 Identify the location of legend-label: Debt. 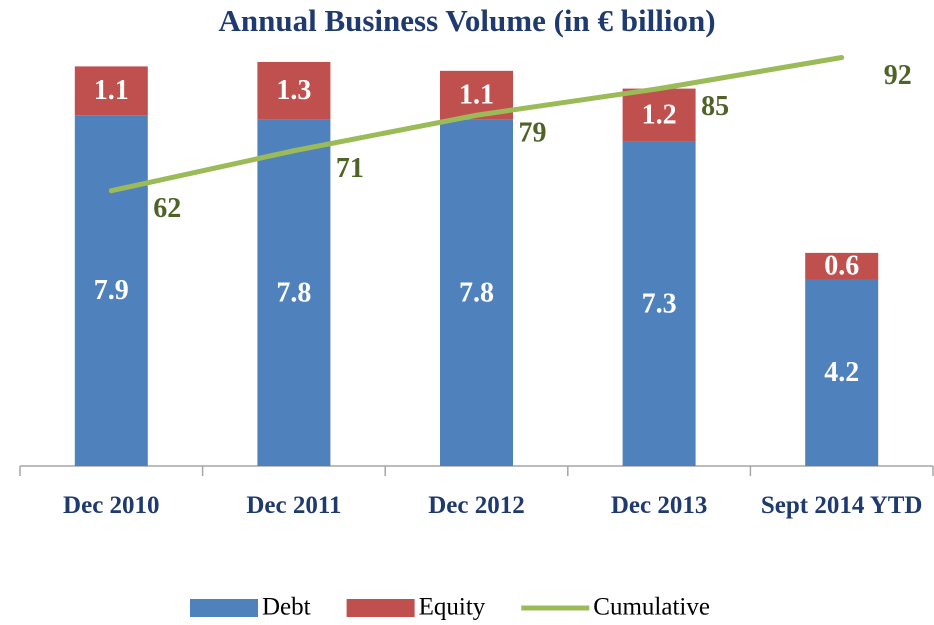
(286, 607).